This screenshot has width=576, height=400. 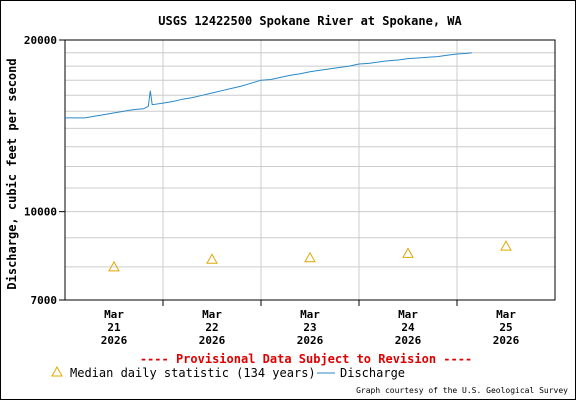 What do you see at coordinates (44, 170) in the screenshot?
I see `y-axis: 7000 10000 20000` at bounding box center [44, 170].